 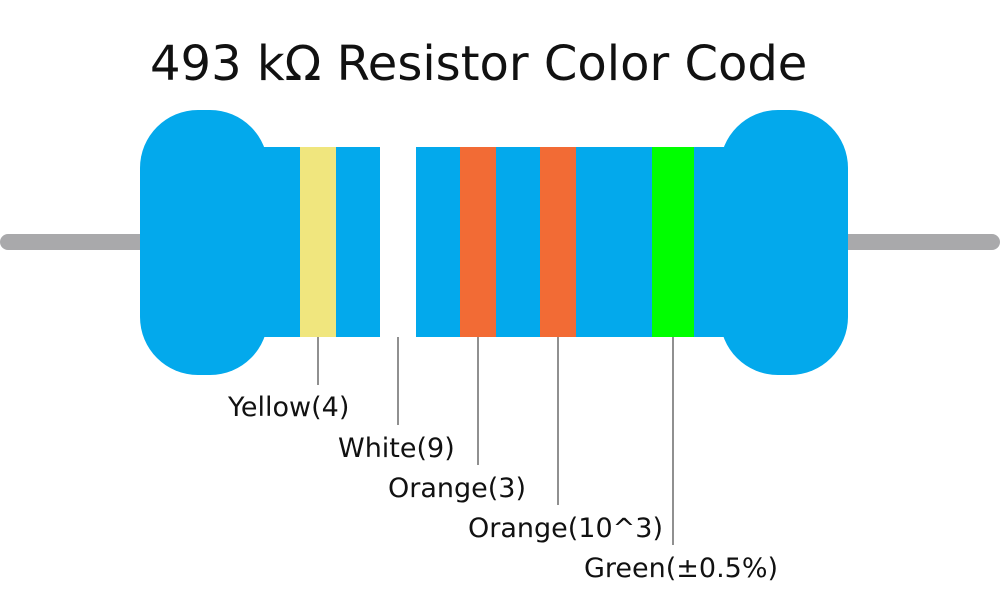 I want to click on right-cap, so click(x=784, y=242).